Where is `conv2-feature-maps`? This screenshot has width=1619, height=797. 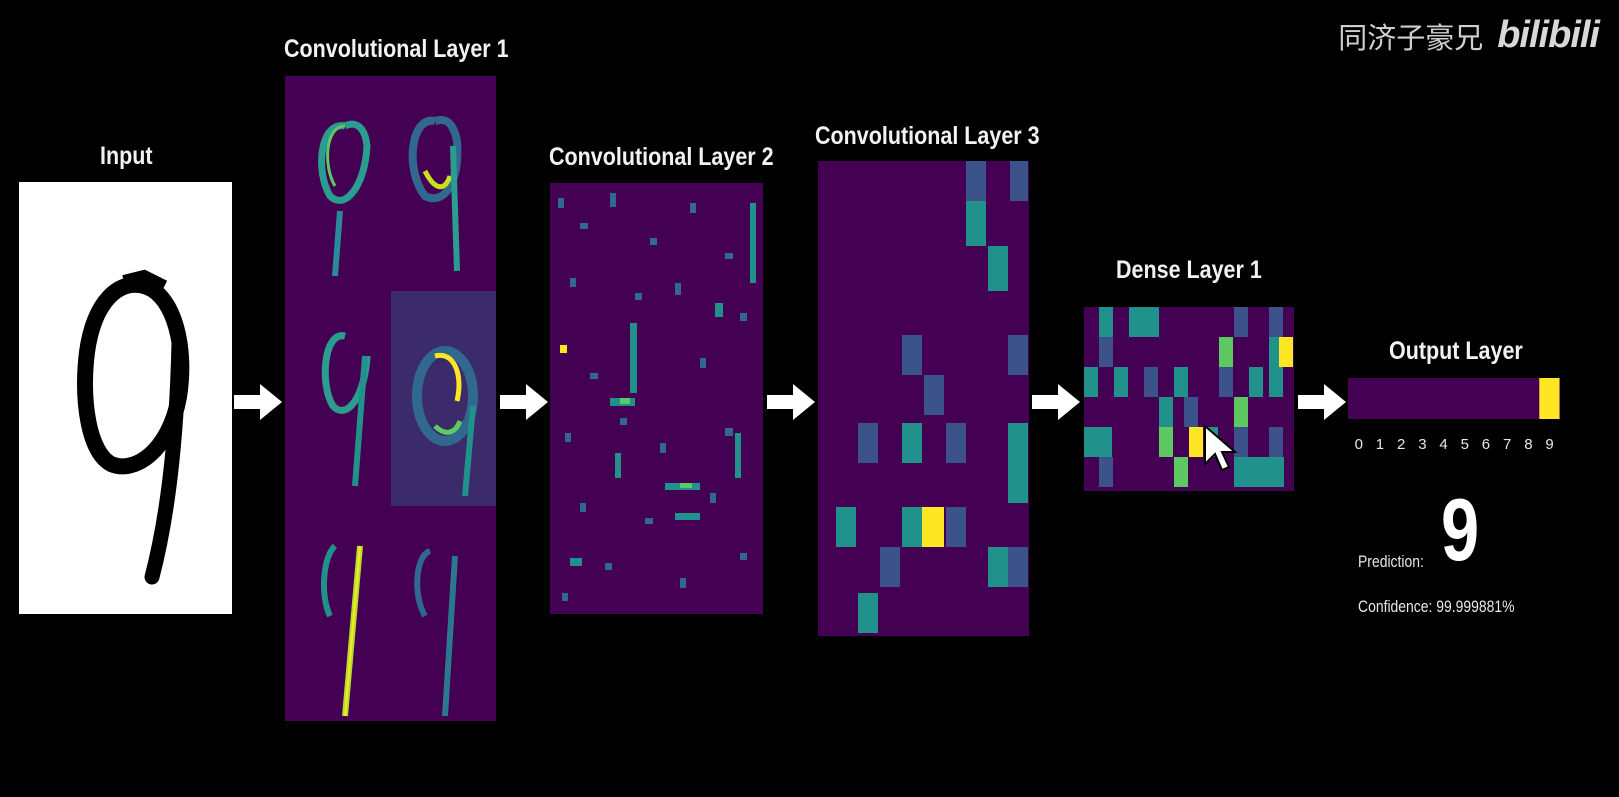
conv2-feature-maps is located at coordinates (656, 398).